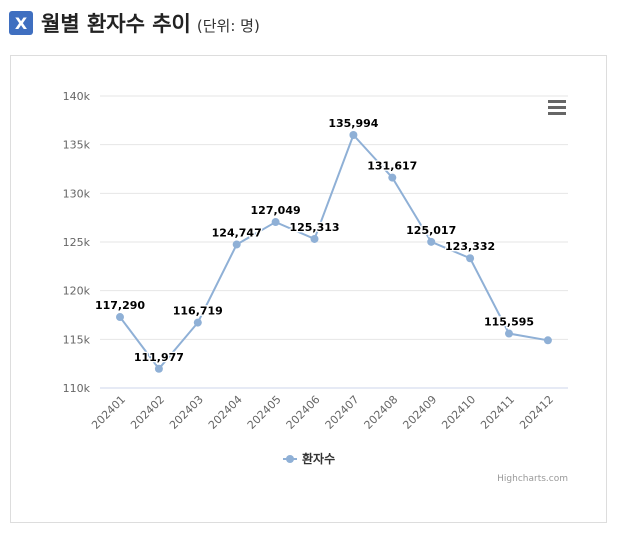 This screenshot has height=533, width=617. What do you see at coordinates (228, 25) in the screenshot?
I see `unit-label: (단위: 명)` at bounding box center [228, 25].